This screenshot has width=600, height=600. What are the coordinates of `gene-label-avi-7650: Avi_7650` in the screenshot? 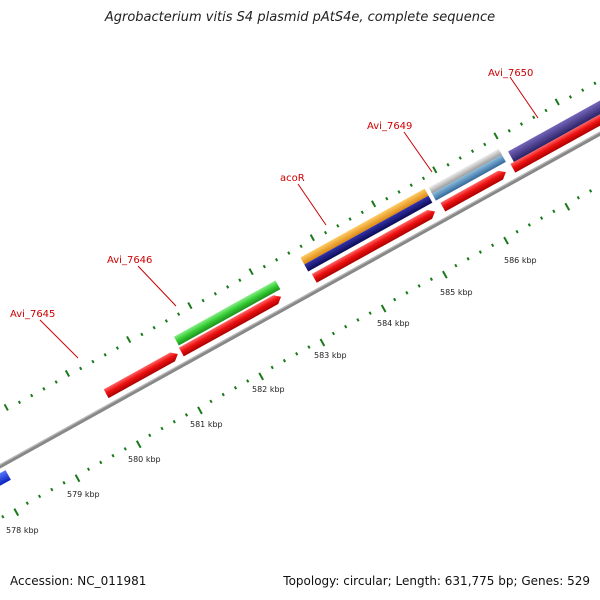 It's located at (510, 73).